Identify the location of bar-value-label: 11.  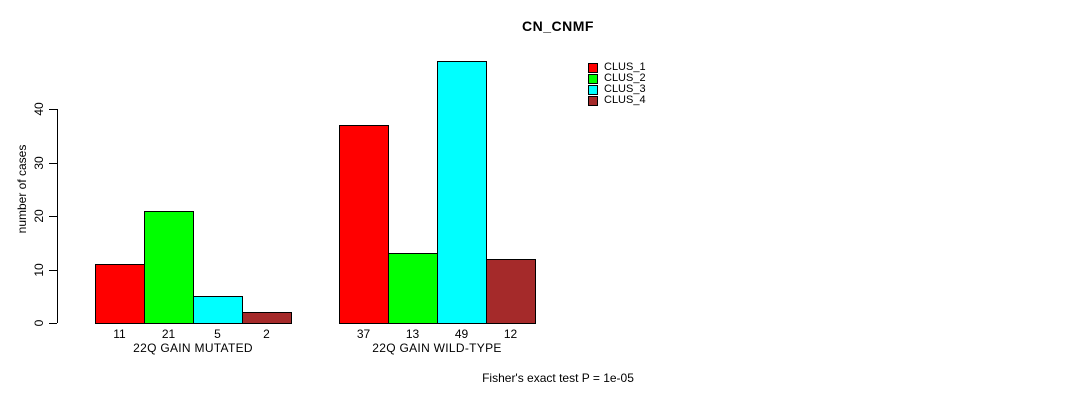
(119, 334).